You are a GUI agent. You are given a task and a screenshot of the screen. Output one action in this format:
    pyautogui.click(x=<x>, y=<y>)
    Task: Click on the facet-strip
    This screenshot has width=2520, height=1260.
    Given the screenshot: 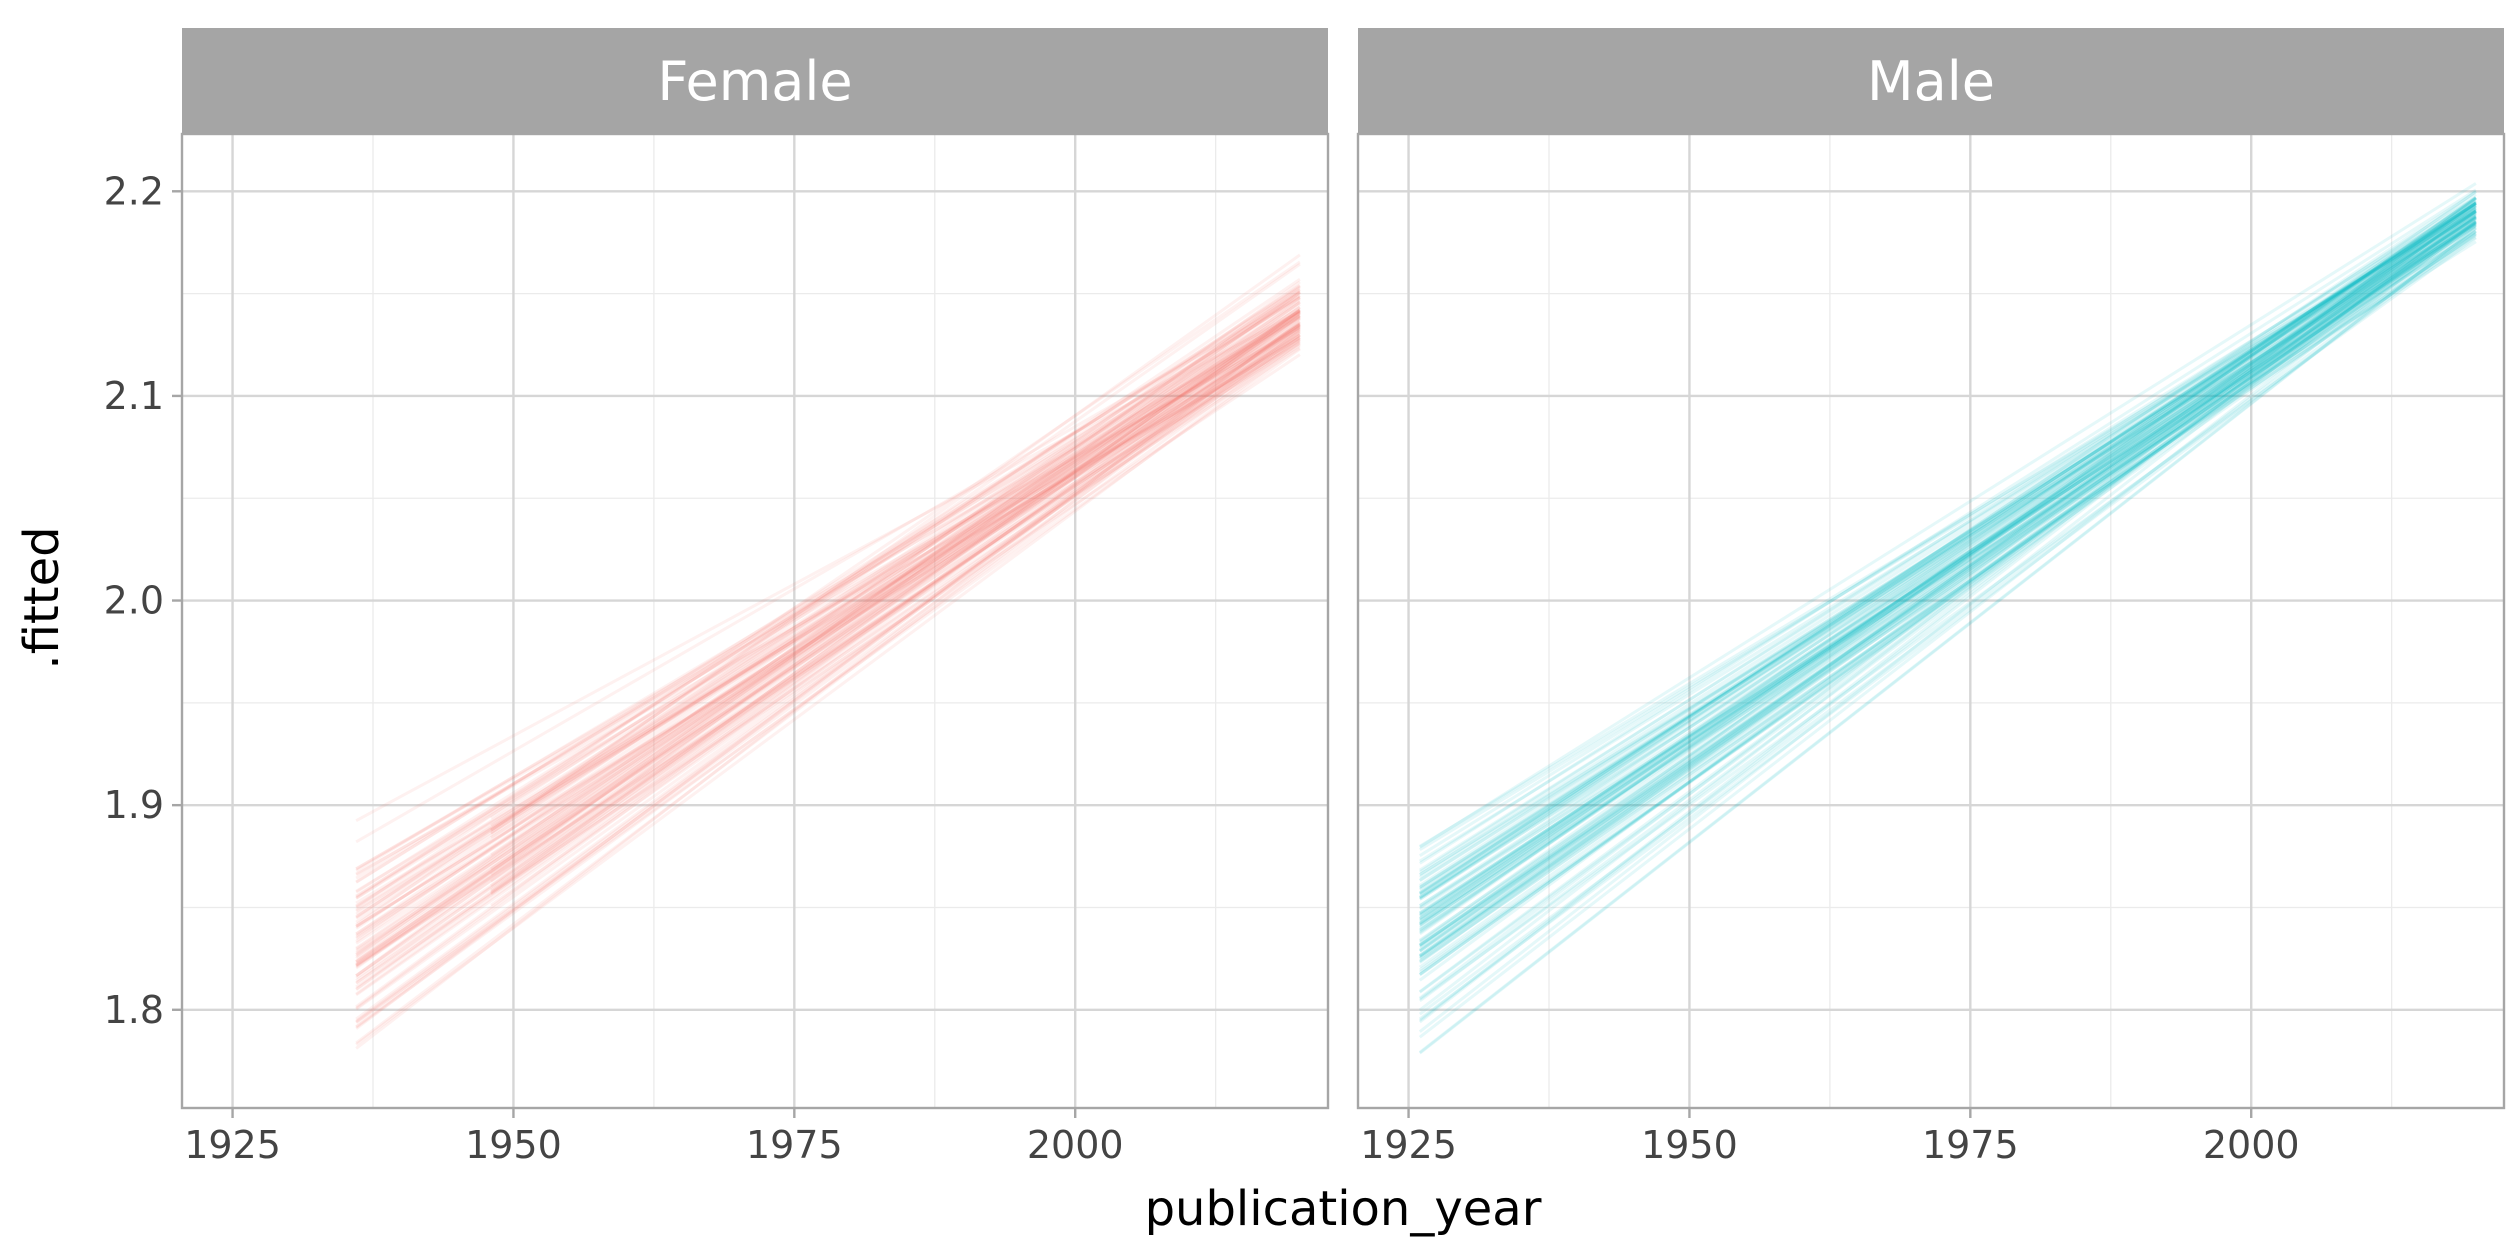 What is the action you would take?
    pyautogui.click(x=755, y=81)
    